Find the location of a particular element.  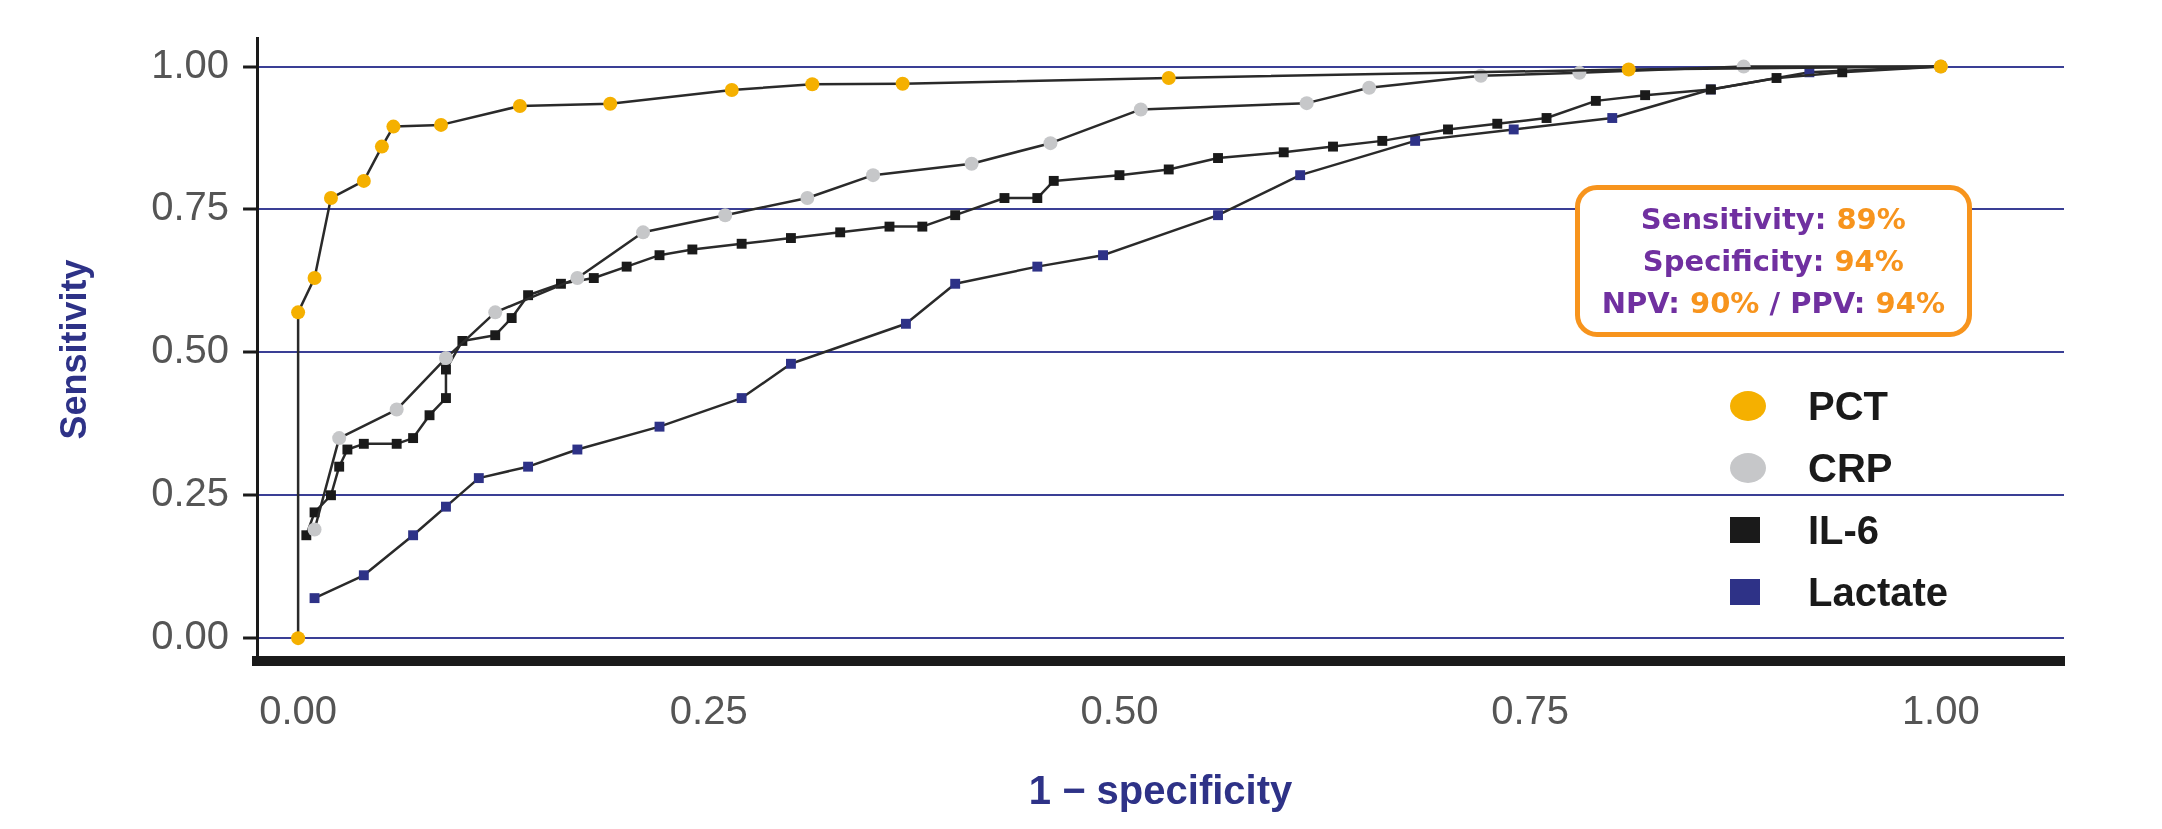

y-tick-label: 0.25 is located at coordinates (190, 492).